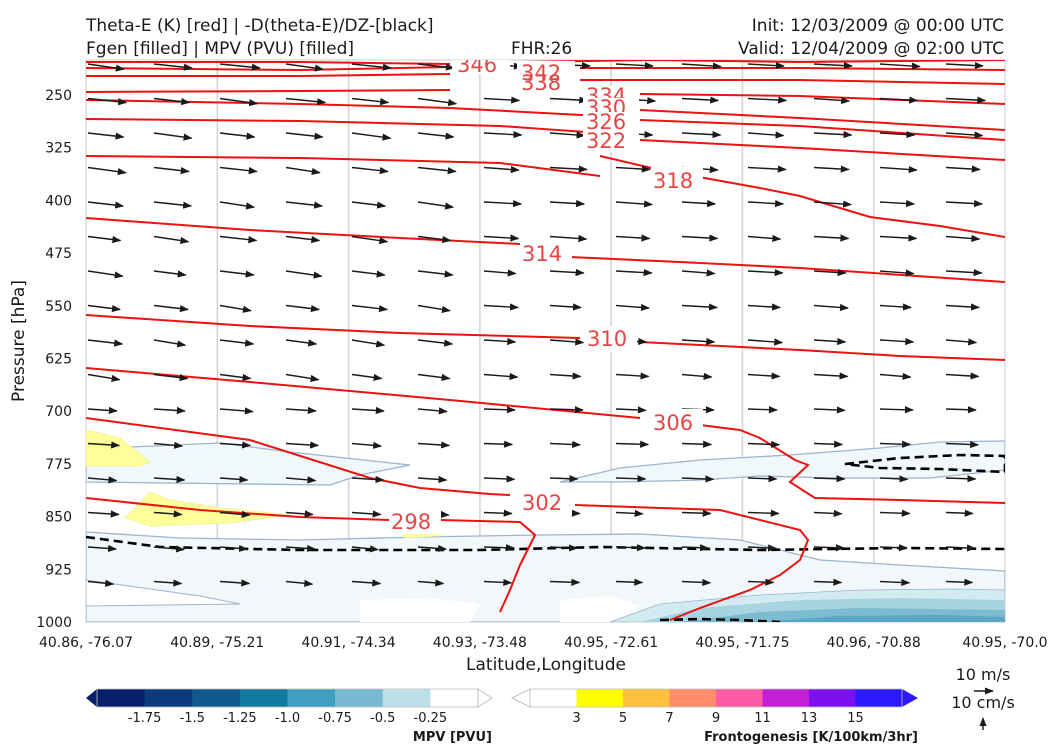 The image size is (1050, 750). Describe the element at coordinates (673, 181) in the screenshot. I see `svg-text: 318` at that location.